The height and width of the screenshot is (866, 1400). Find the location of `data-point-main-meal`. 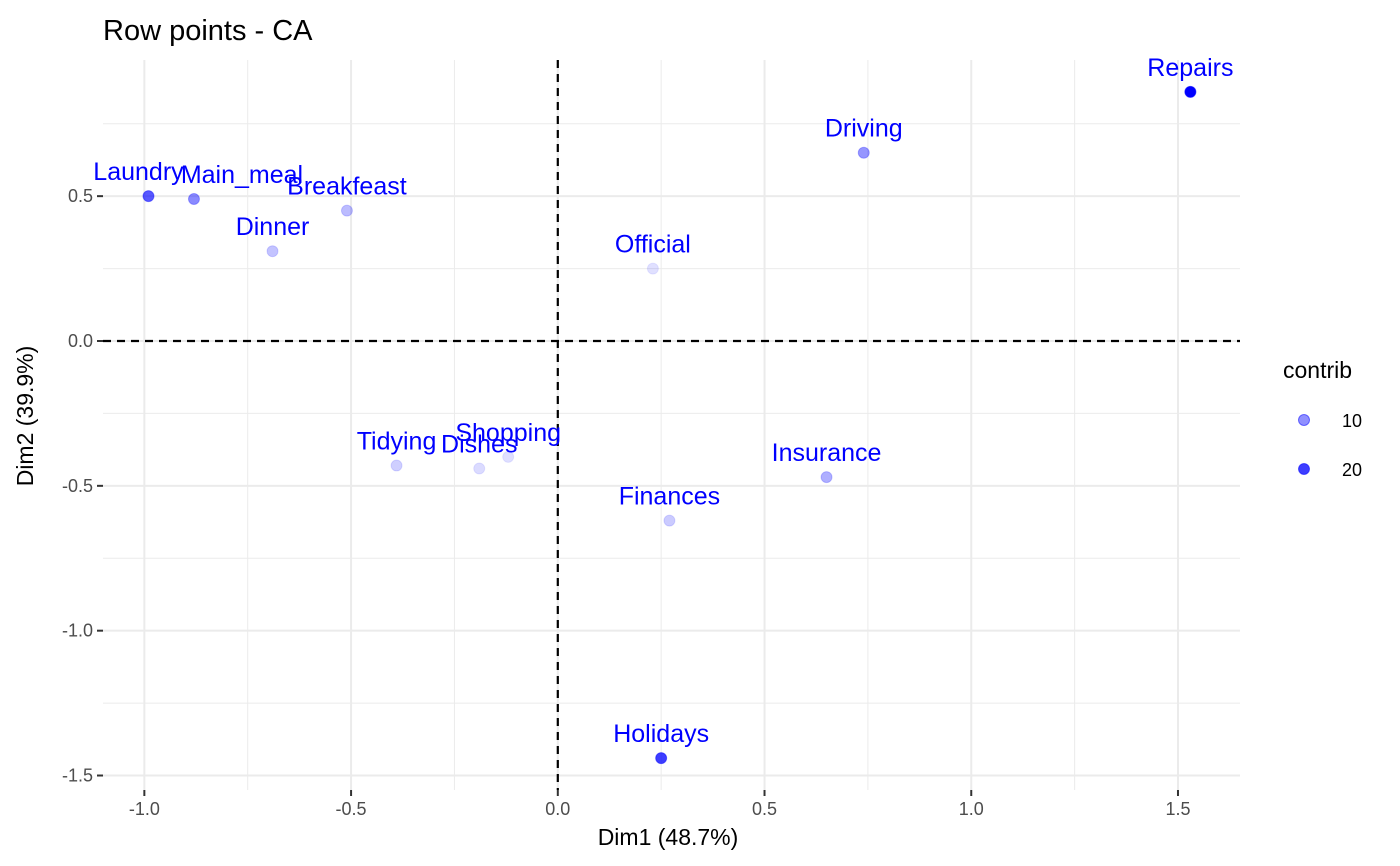

data-point-main-meal is located at coordinates (193, 199).